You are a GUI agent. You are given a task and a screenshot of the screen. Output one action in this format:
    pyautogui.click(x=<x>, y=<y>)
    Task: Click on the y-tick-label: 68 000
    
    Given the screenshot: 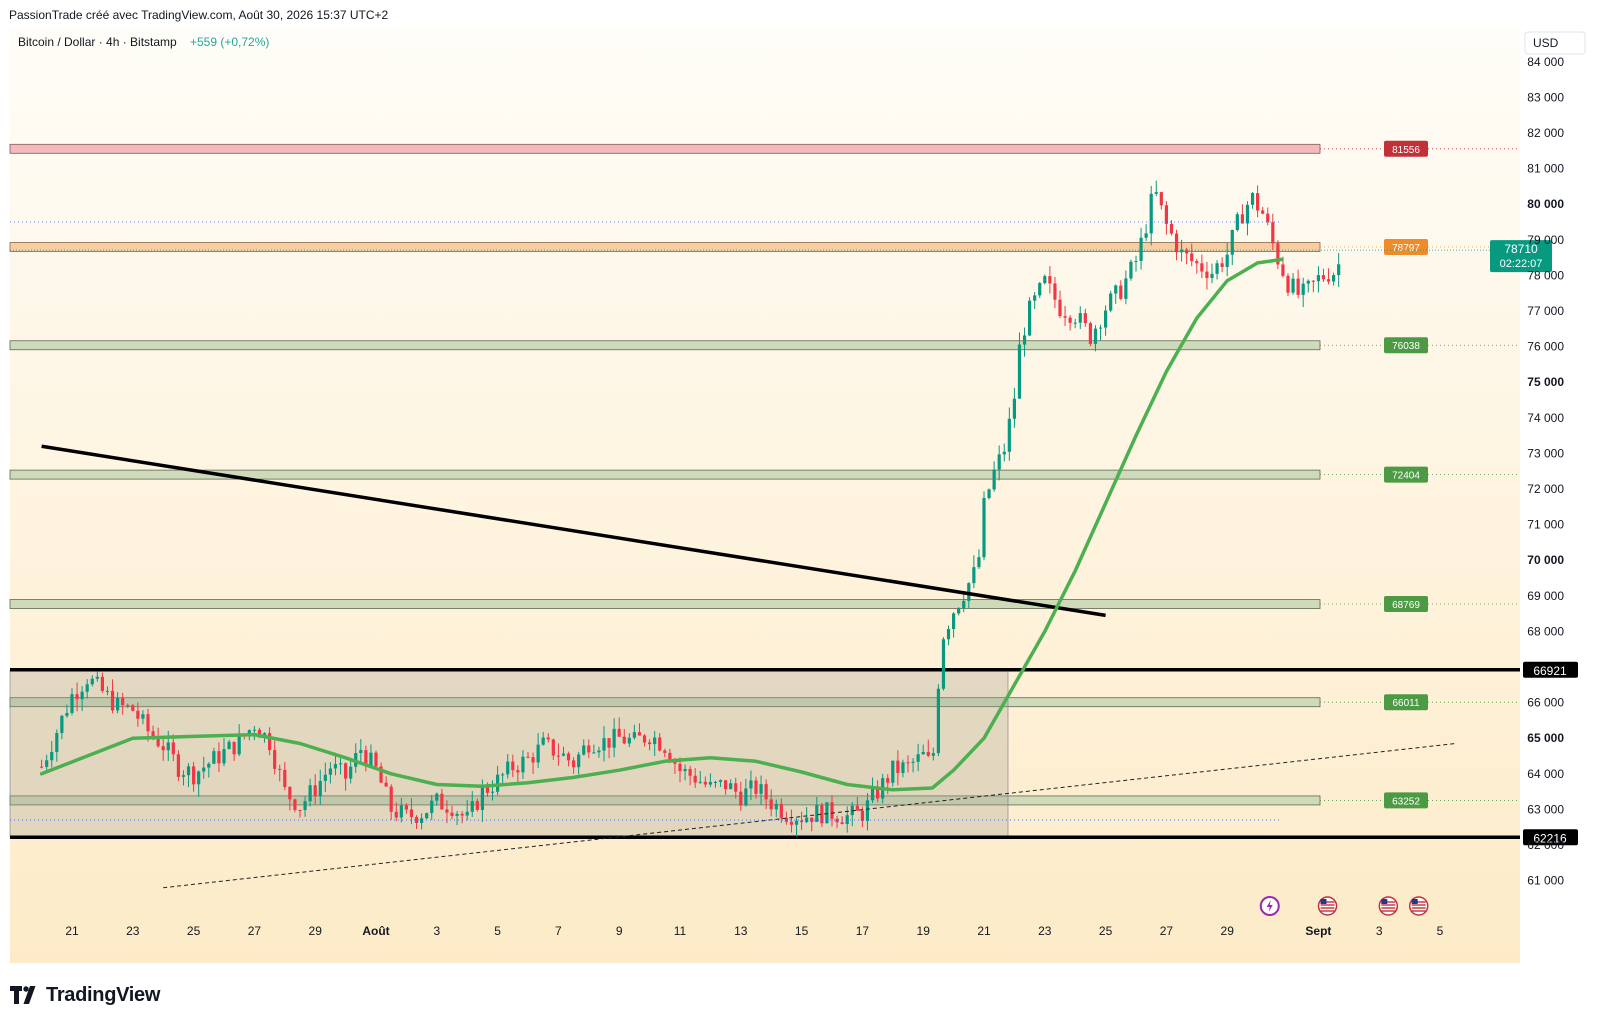 What is the action you would take?
    pyautogui.click(x=1545, y=631)
    